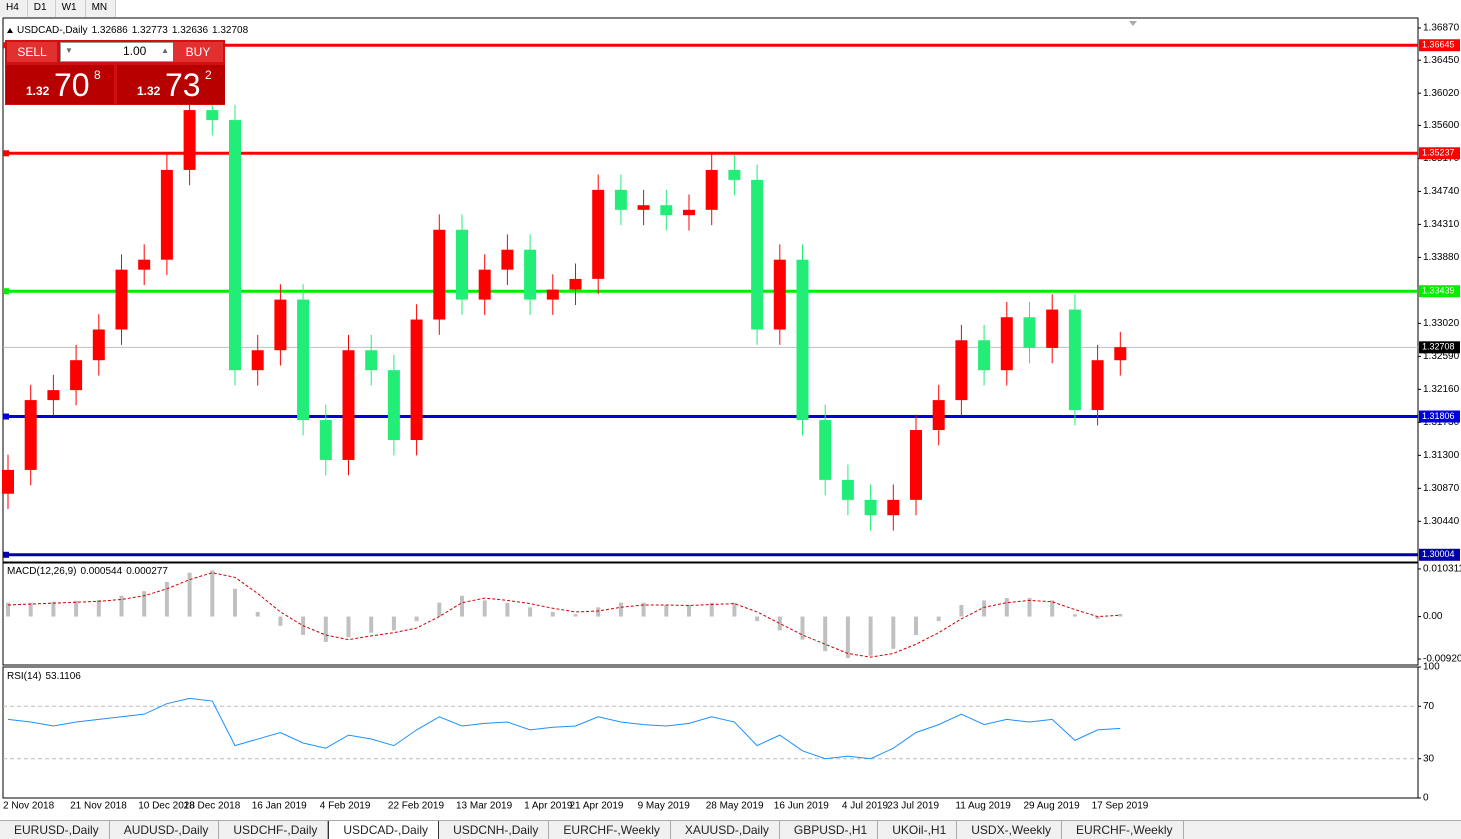 Image resolution: width=1461 pixels, height=839 pixels. What do you see at coordinates (42, 8) in the screenshot?
I see `timeframe-button: D1` at bounding box center [42, 8].